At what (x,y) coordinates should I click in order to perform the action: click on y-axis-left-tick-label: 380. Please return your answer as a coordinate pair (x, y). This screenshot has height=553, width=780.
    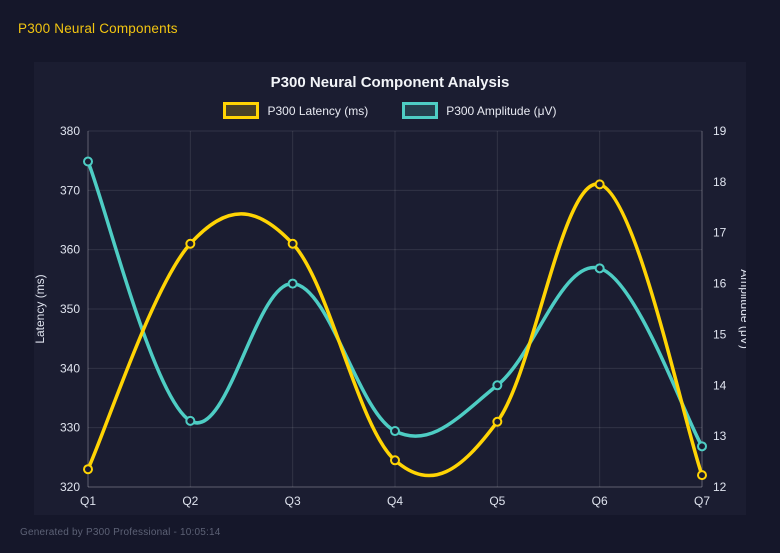
    Looking at the image, I should click on (70, 131).